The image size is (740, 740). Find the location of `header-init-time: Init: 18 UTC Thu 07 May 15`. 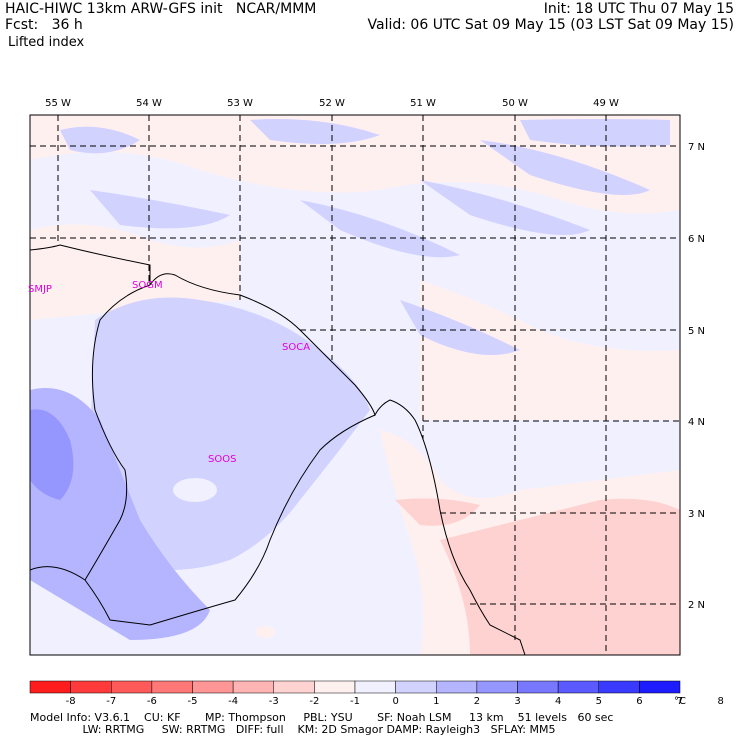

header-init-time: Init: 18 UTC Thu 07 May 15 is located at coordinates (638, 9).